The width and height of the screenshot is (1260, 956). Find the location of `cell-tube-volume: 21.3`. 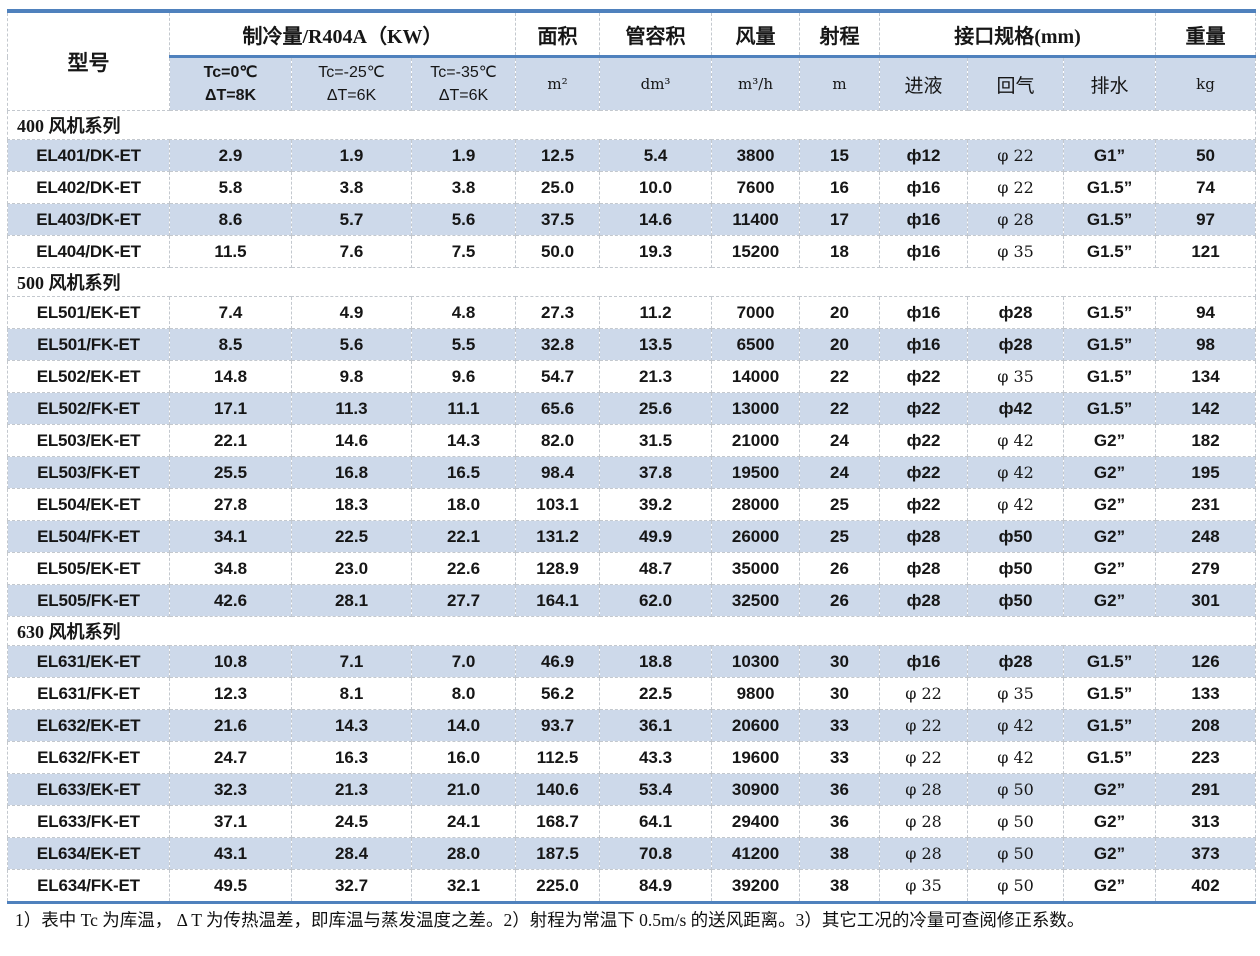

cell-tube-volume: 21.3 is located at coordinates (656, 376).